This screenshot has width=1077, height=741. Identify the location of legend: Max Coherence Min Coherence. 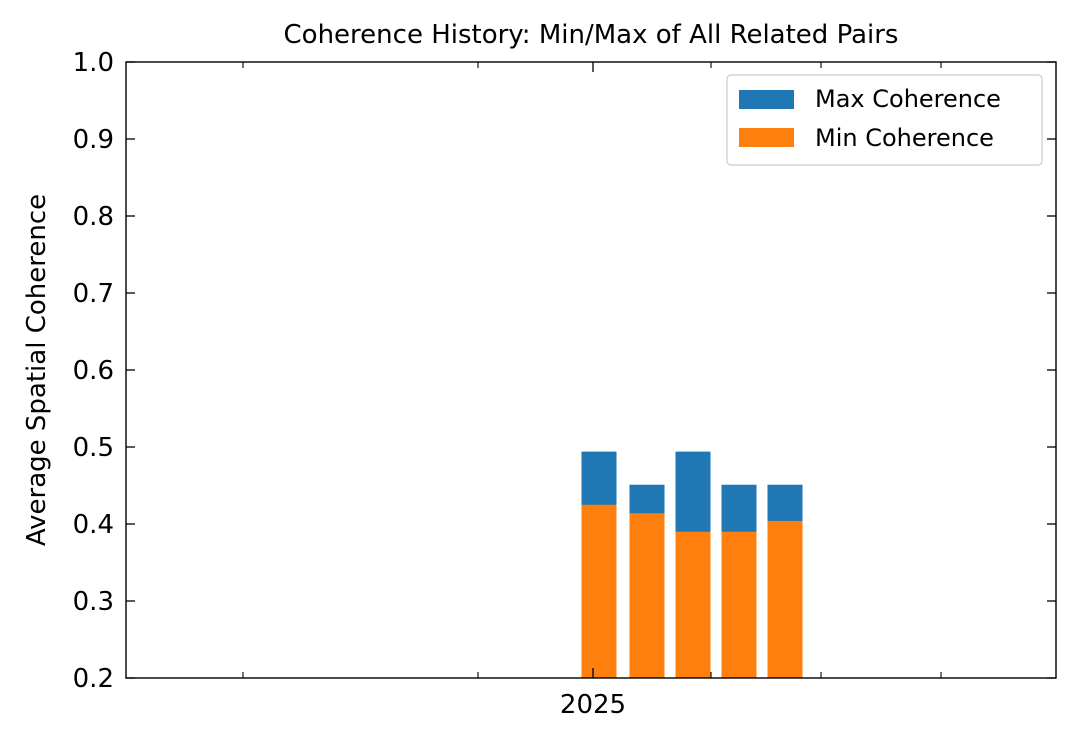
(884, 120).